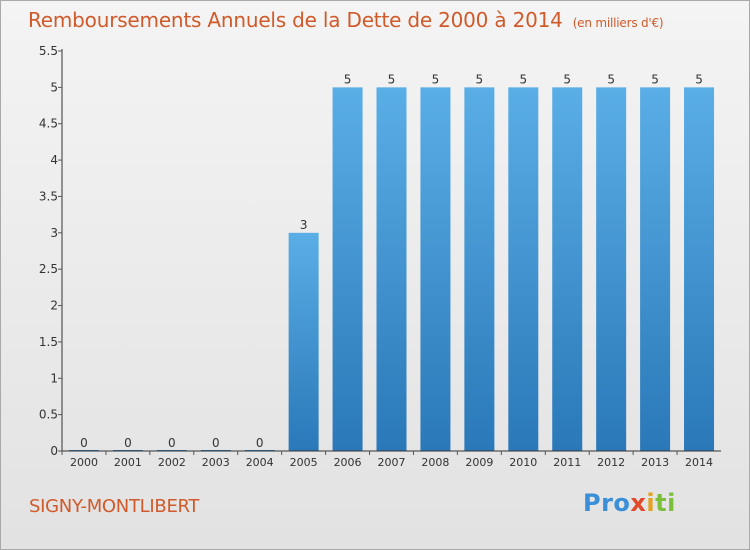  I want to click on x-tick-label-2011: 2011, so click(567, 462).